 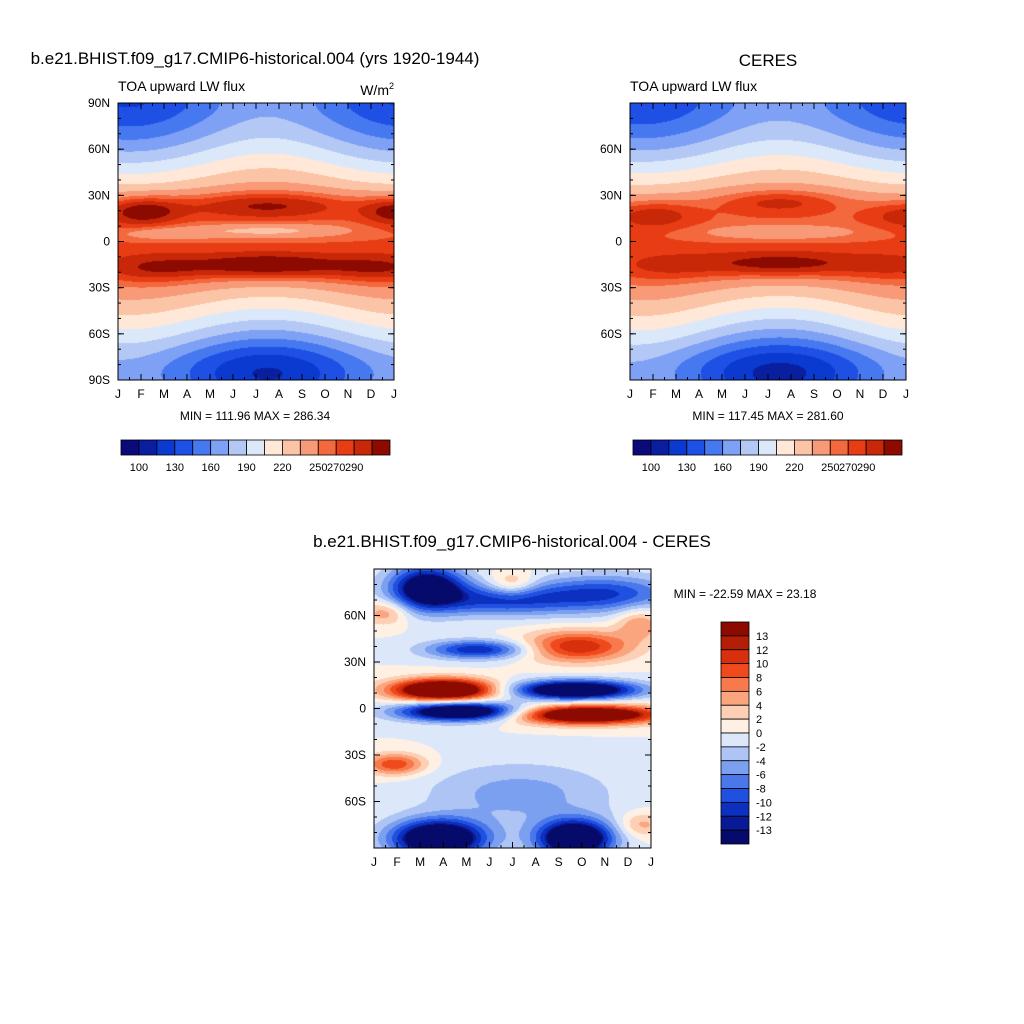 I want to click on colorbar-label: -2, so click(x=761, y=748).